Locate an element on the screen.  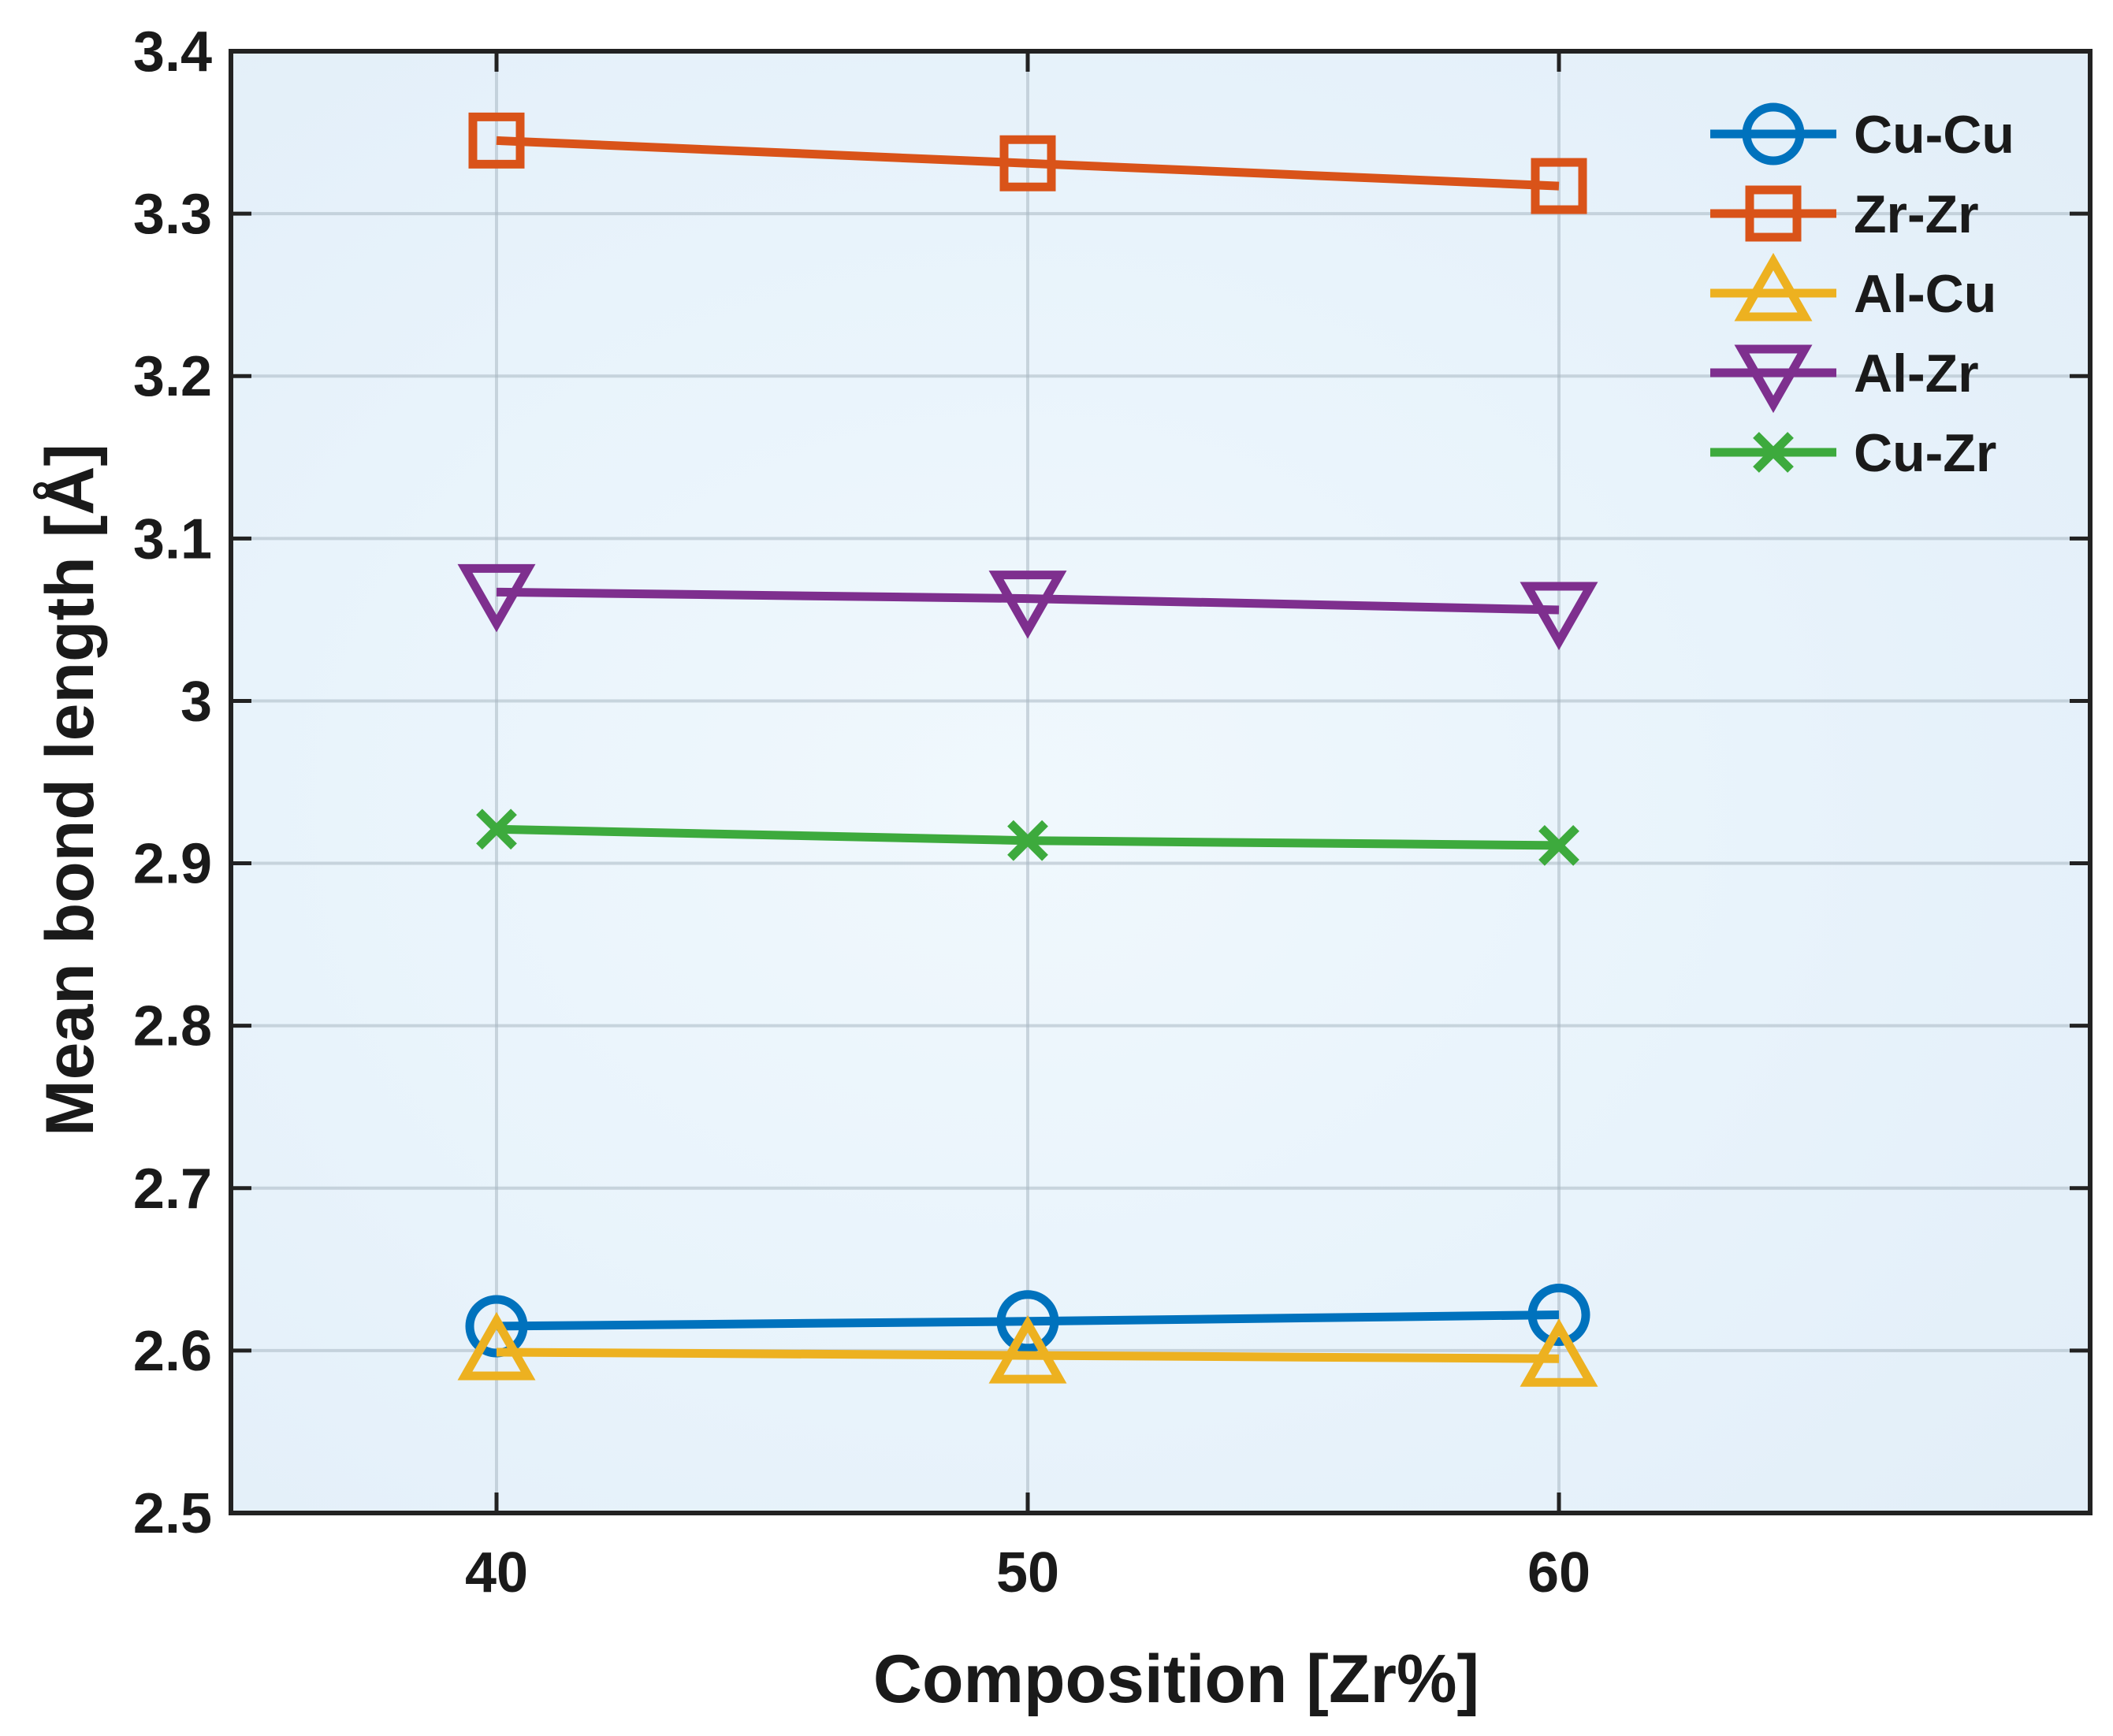
legend-item-cu-cu: Cu-Cu is located at coordinates (1862, 133).